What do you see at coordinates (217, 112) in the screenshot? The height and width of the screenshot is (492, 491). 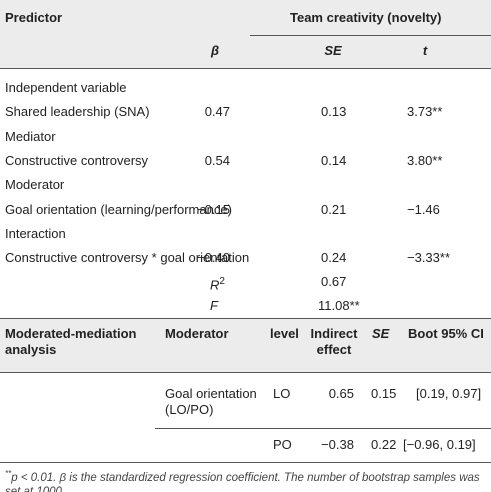 I see `cell: 0.47` at bounding box center [217, 112].